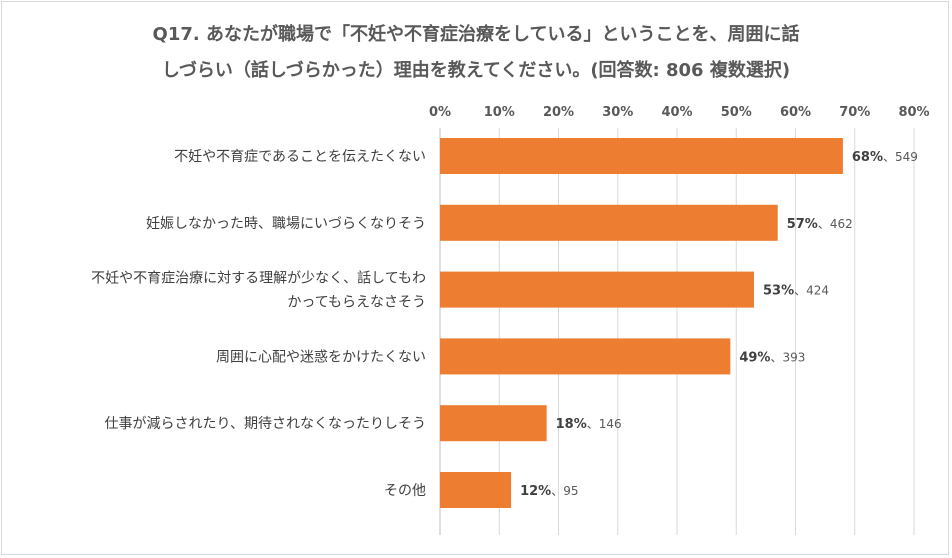  Describe the element at coordinates (476, 70) in the screenshot. I see `chart-title-line-2: しづらい（話しづらかった）理由を教えてください。(回答数: 806 複数選択)` at that location.